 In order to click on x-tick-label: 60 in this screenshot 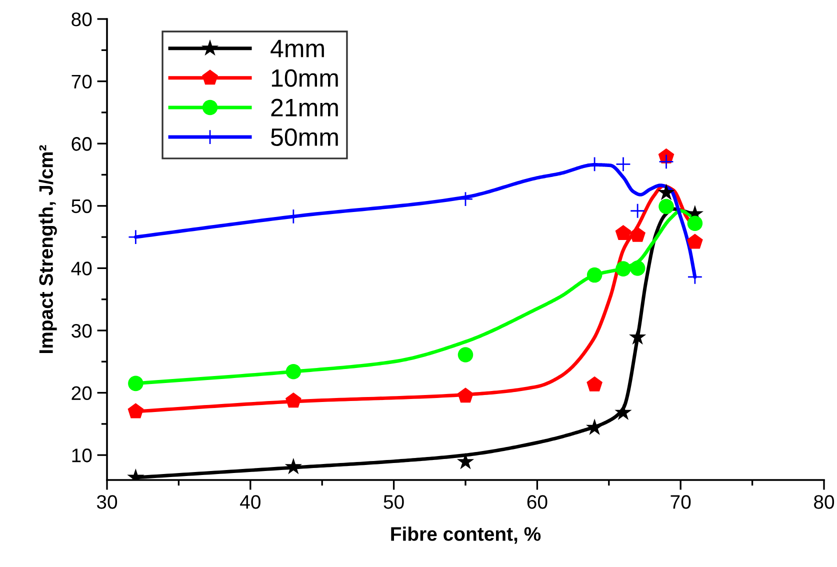, I will do `click(537, 502)`.